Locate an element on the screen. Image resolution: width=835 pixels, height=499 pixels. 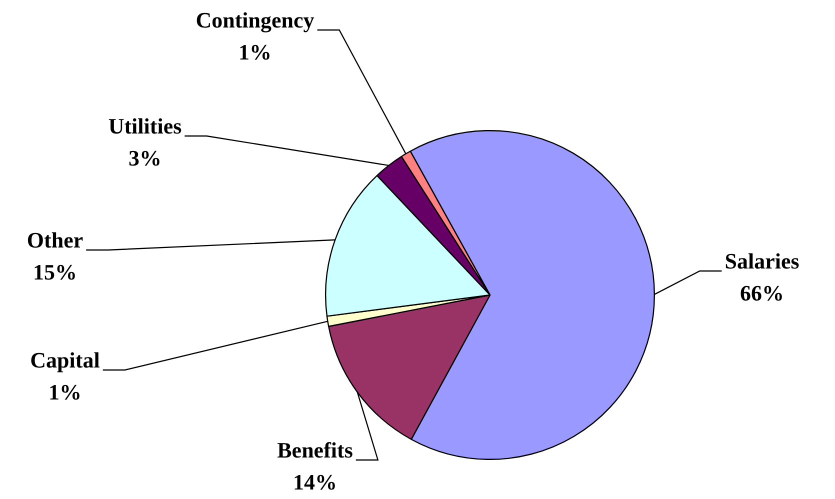
data-label: 15% is located at coordinates (55, 272).